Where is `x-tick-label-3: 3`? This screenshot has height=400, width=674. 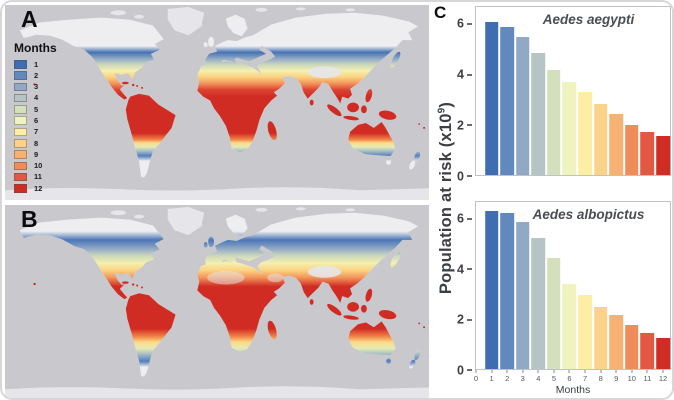
x-tick-label-3: 3 is located at coordinates (522, 378).